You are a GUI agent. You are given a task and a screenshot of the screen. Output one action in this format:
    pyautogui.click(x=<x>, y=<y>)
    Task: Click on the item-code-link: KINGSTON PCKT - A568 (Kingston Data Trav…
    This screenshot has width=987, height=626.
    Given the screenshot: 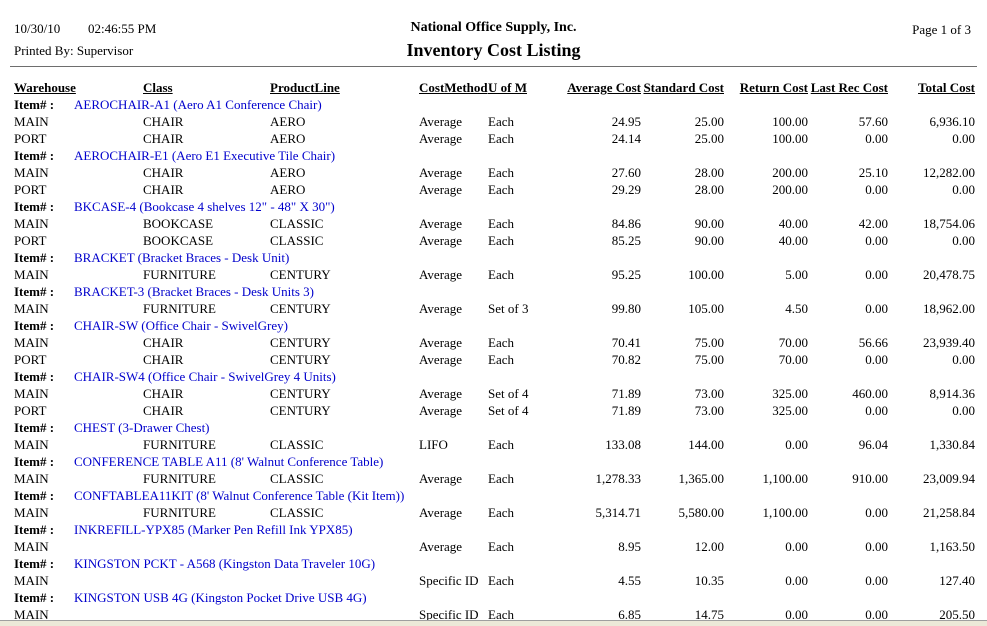 What is the action you would take?
    pyautogui.click(x=225, y=563)
    